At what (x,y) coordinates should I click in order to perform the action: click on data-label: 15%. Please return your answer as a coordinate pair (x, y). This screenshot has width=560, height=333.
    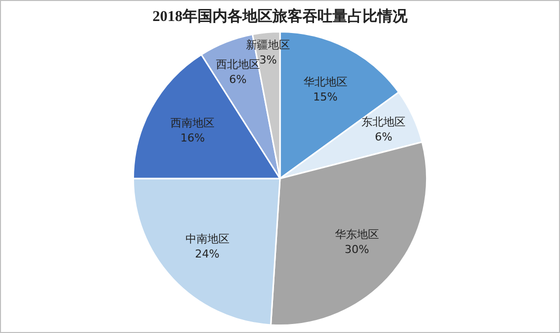
    Looking at the image, I should click on (325, 97).